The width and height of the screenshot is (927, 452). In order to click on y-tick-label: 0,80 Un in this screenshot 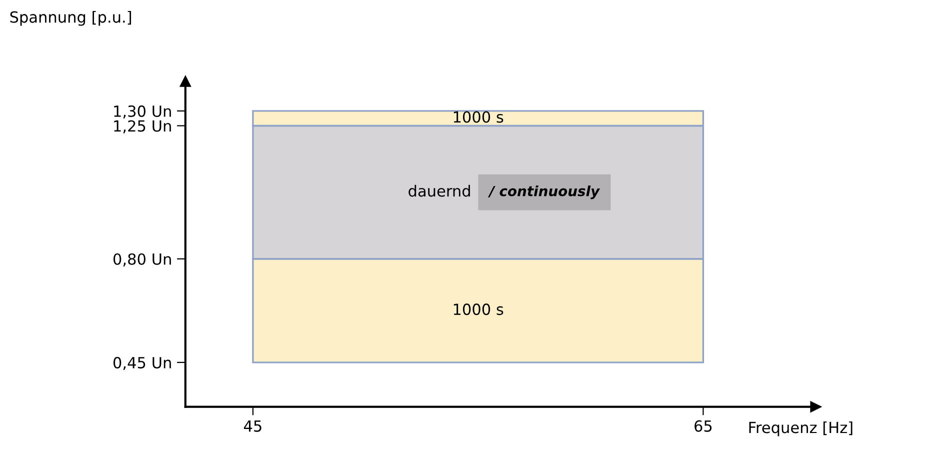, I will do `click(142, 259)`.